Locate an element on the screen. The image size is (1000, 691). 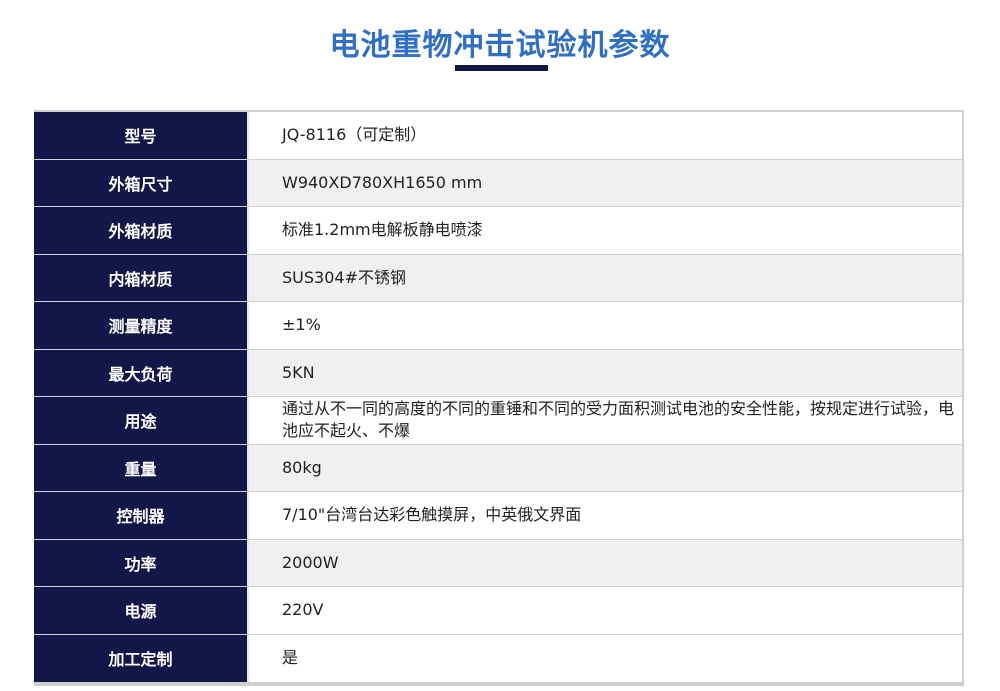
table-row: 电源 220V is located at coordinates (498, 611).